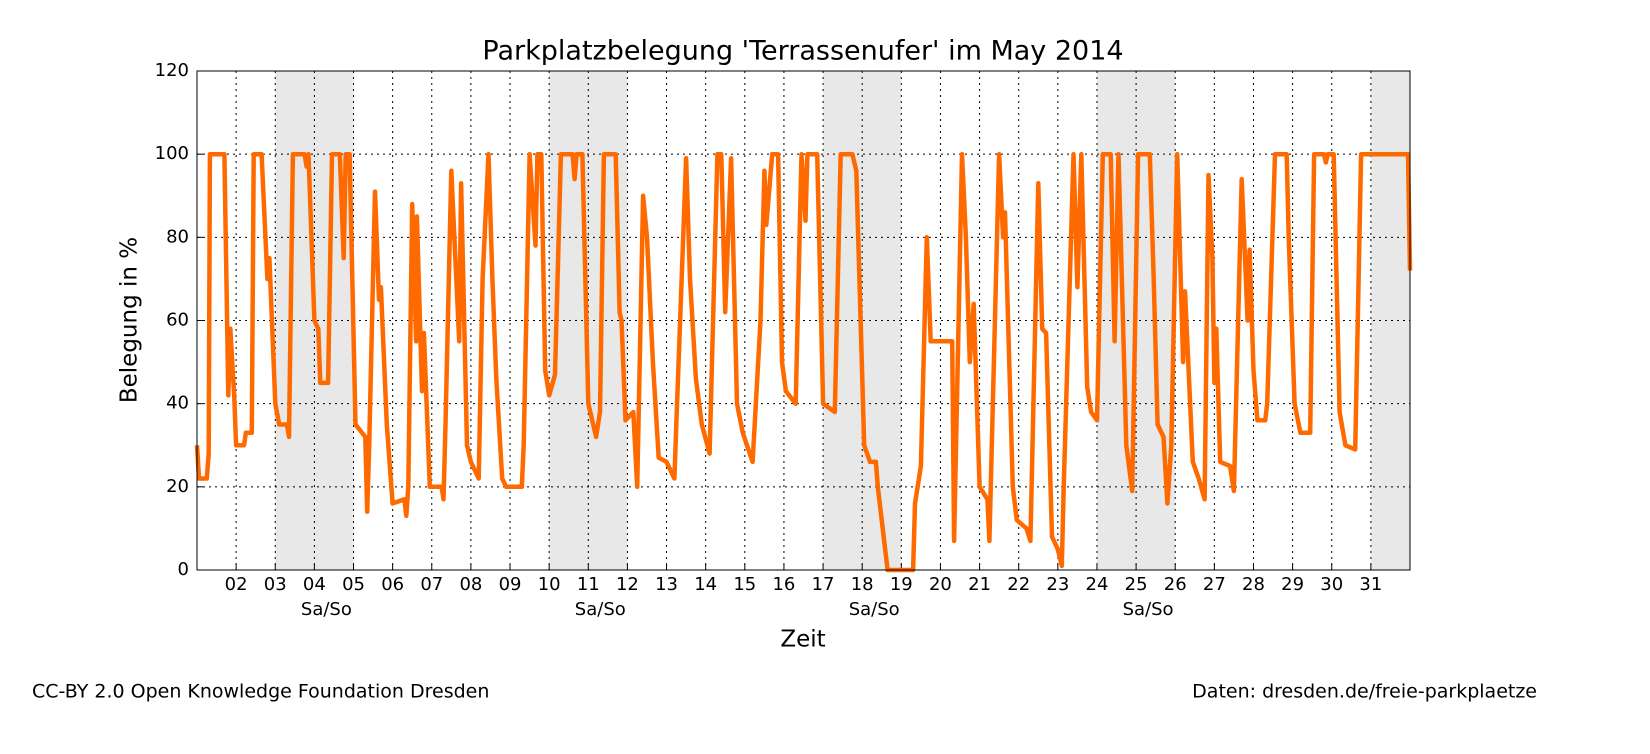 Image resolution: width=1650 pixels, height=754 pixels. Describe the element at coordinates (1214, 584) in the screenshot. I see `x-tick-label: 27` at that location.